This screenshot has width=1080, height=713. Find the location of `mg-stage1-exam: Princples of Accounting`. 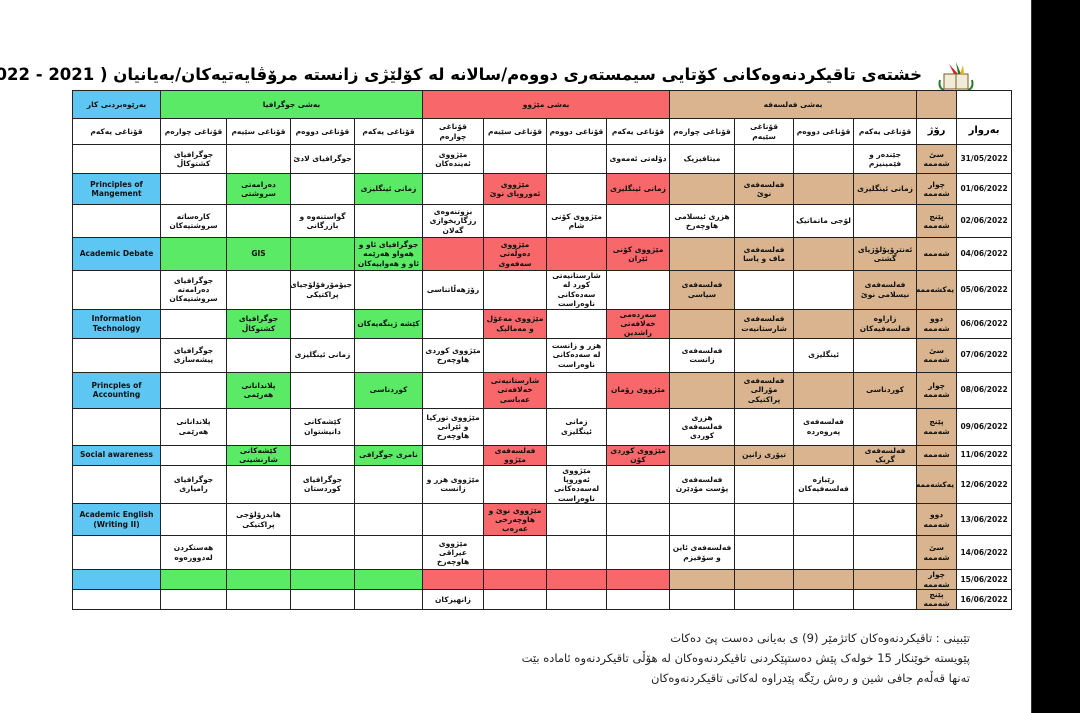

mg-stage1-exam: Princples of Accounting is located at coordinates (116, 390).